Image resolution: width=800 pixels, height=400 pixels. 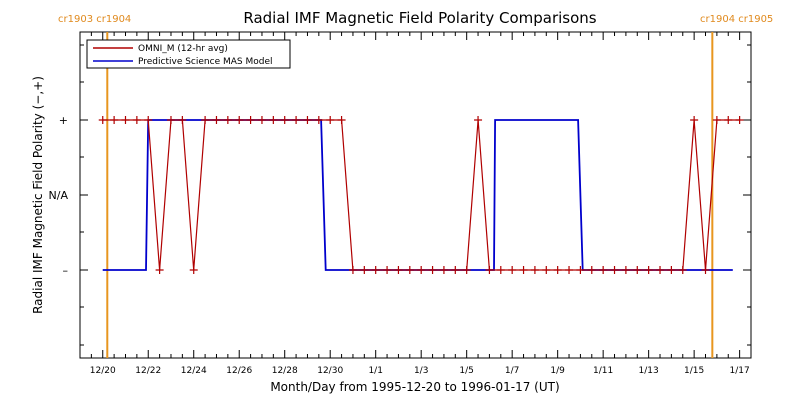 I want to click on y-tick-label: –, so click(x=66, y=270).